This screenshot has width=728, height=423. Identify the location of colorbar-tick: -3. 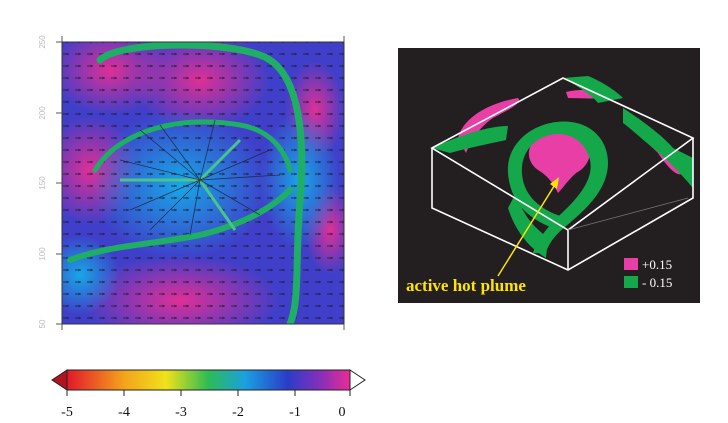
(181, 412).